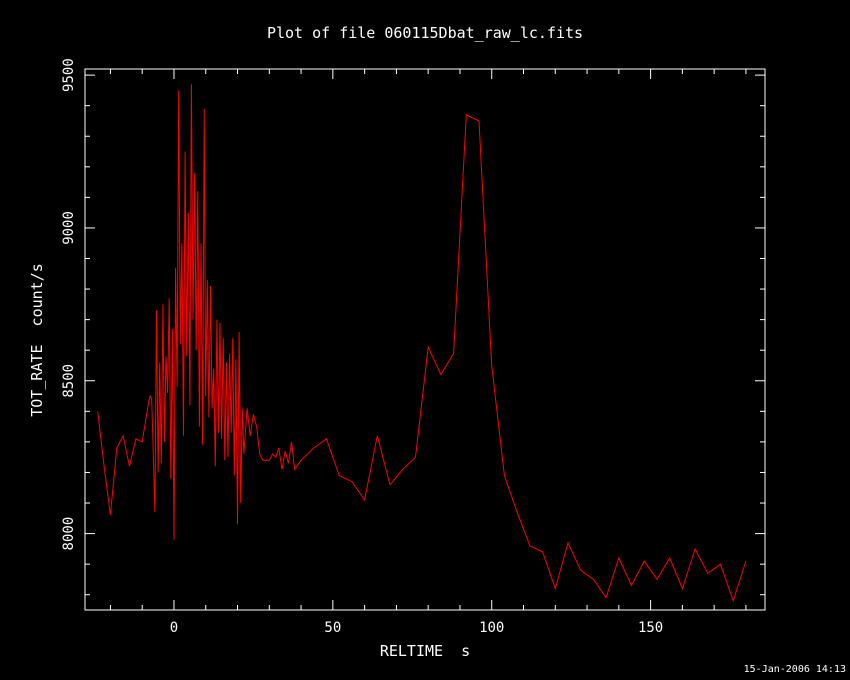 The image size is (850, 680). What do you see at coordinates (425, 651) in the screenshot?
I see `x-axis-label: RELTIME s` at bounding box center [425, 651].